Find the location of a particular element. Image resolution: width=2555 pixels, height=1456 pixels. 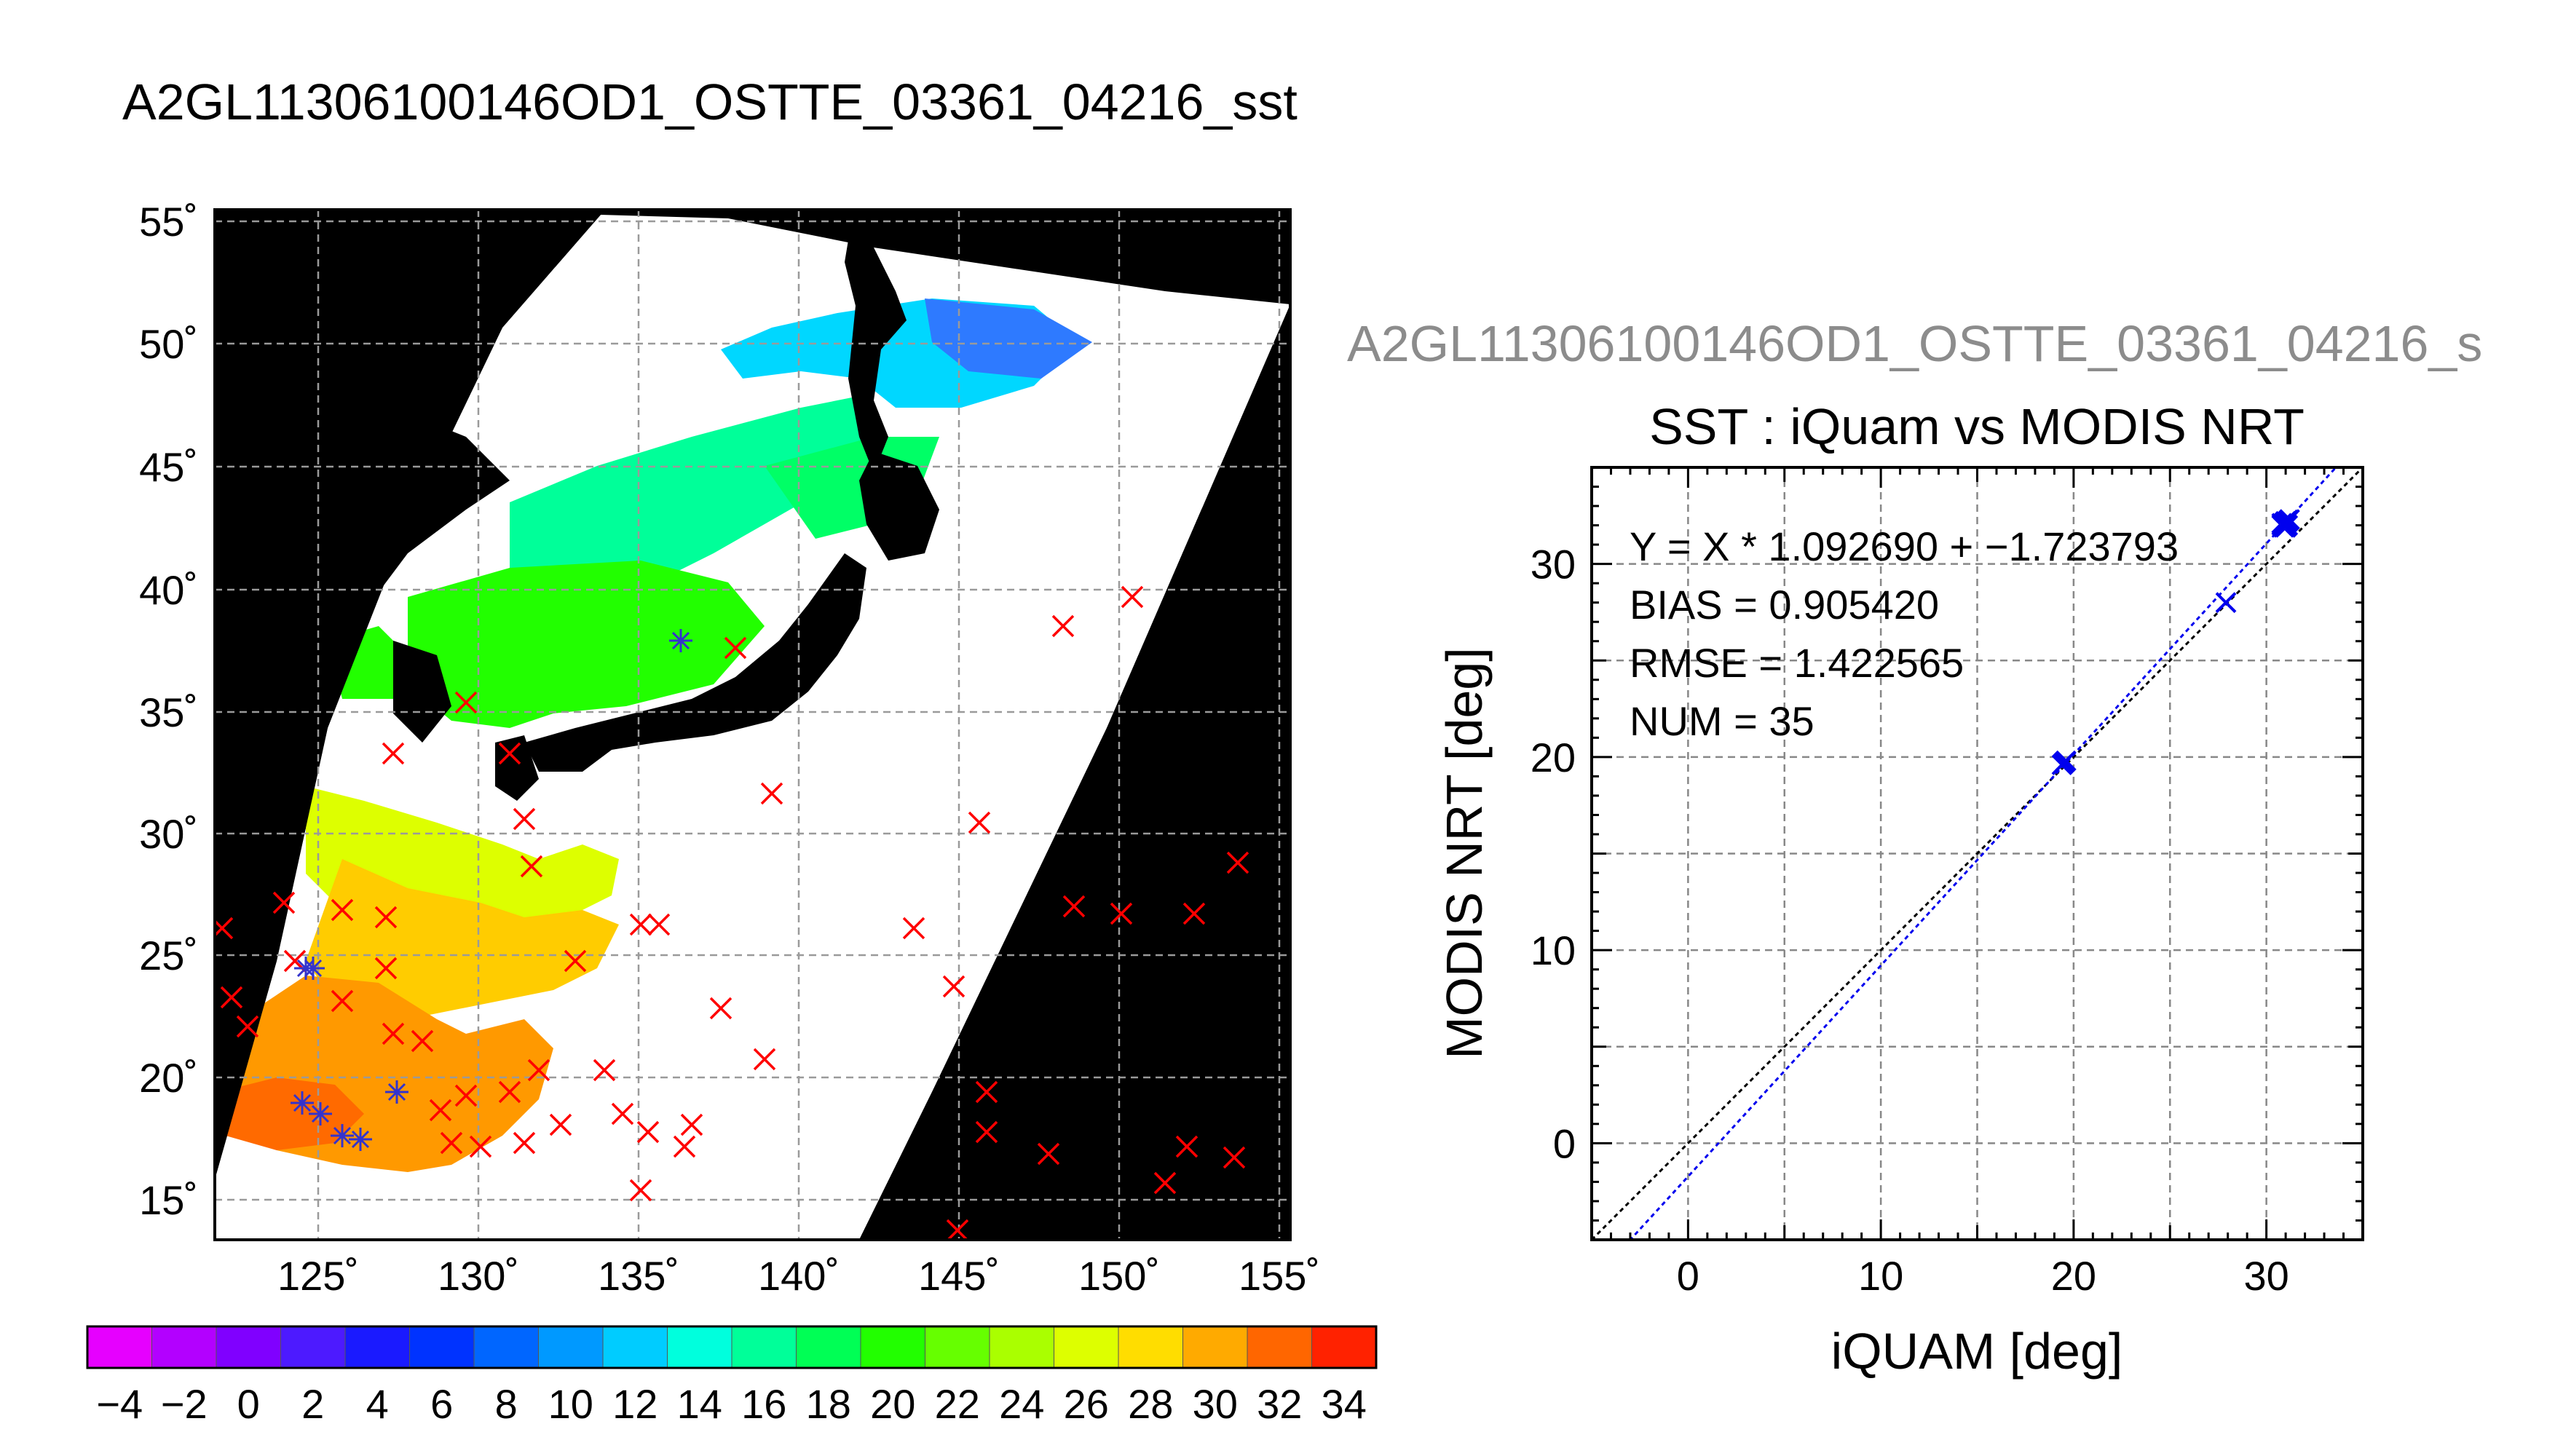

colorbar-tick-label: 24 is located at coordinates (1021, 1404).